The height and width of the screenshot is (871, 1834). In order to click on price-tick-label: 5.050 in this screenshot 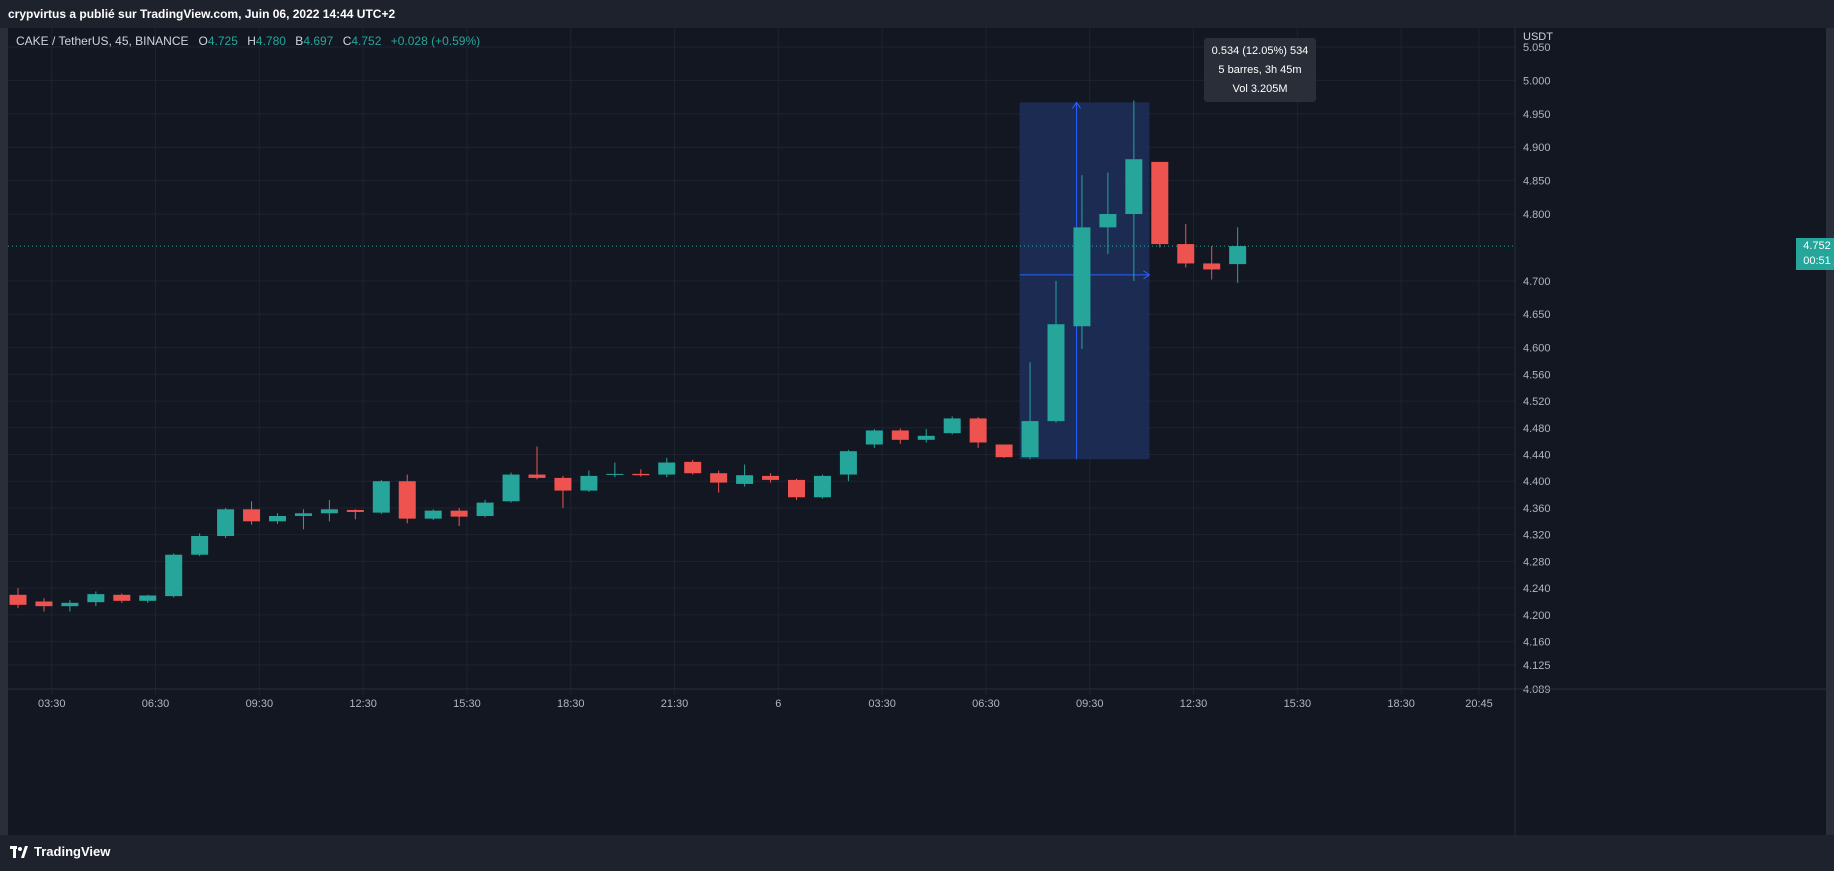, I will do `click(1537, 48)`.